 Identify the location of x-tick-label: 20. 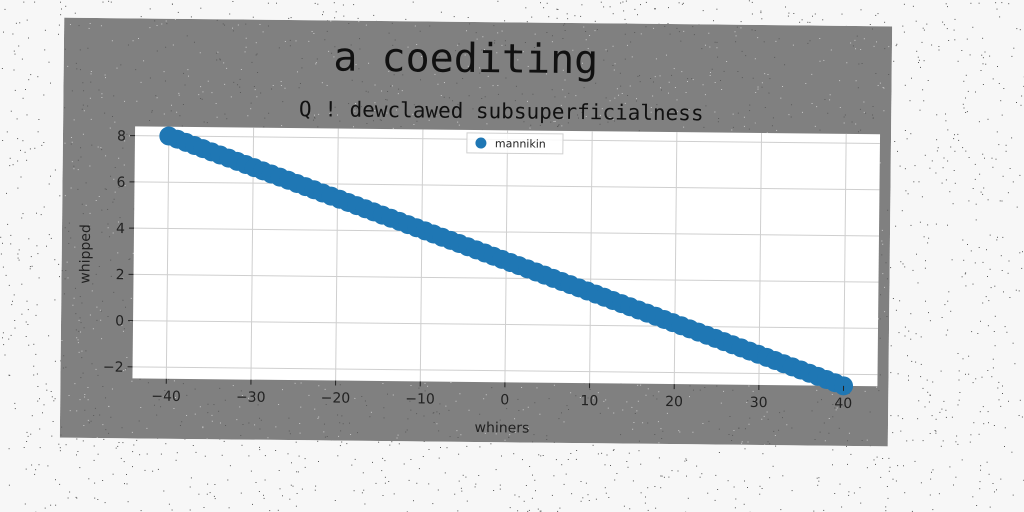
(674, 402).